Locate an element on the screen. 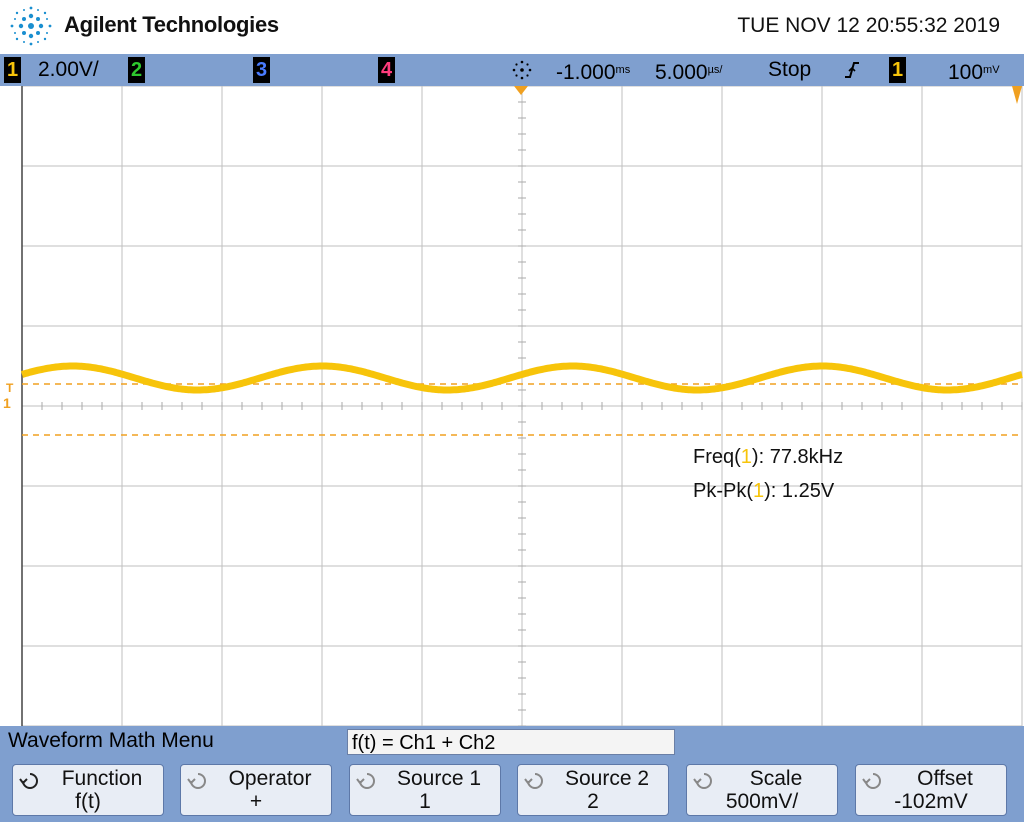 This screenshot has width=1024, height=822. softkey-label: Offset is located at coordinates (945, 778).